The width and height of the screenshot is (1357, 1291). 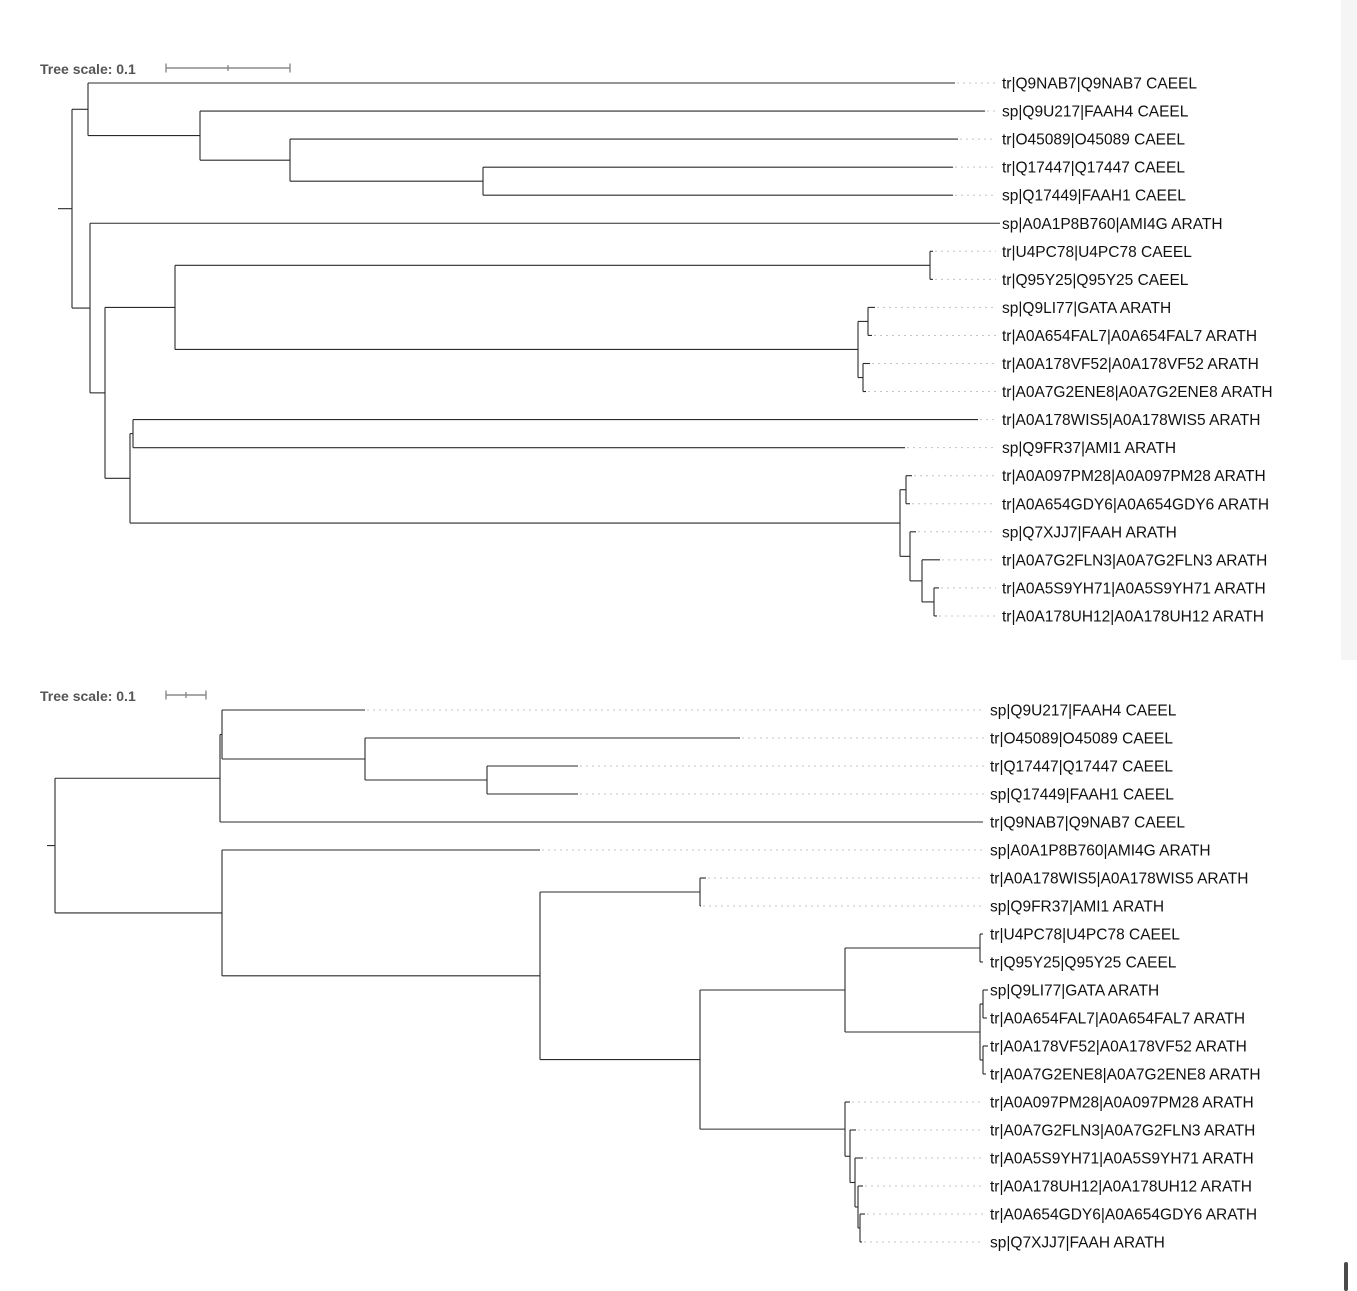 What do you see at coordinates (1346, 1276) in the screenshot?
I see `scrollbar-thumb` at bounding box center [1346, 1276].